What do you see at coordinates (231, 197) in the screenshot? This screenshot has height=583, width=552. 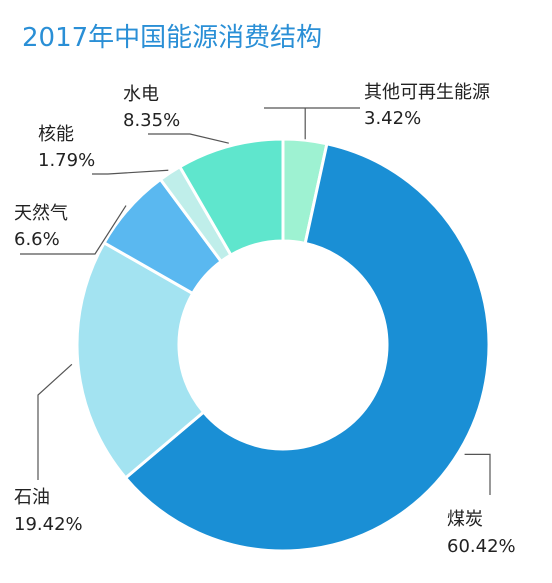 I see `slice-hydro` at bounding box center [231, 197].